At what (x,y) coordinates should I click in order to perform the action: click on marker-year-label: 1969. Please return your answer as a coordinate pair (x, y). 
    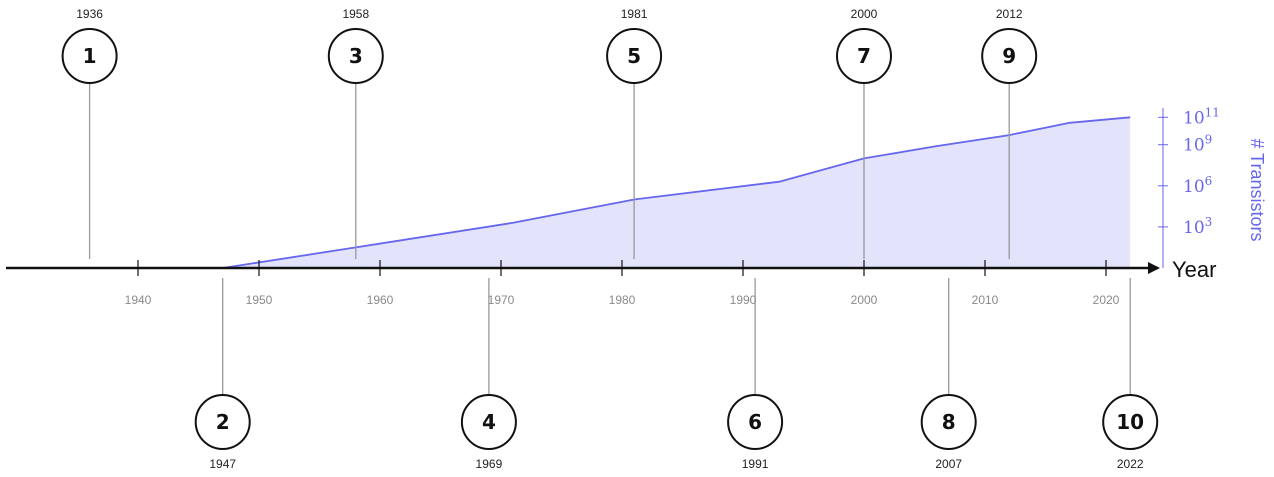
    Looking at the image, I should click on (489, 464).